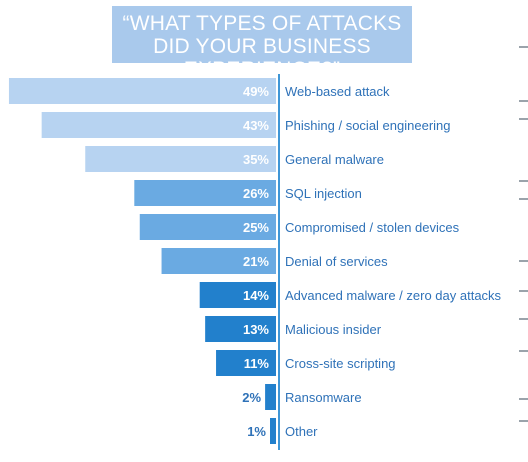 The image size is (528, 462). What do you see at coordinates (256, 125) in the screenshot?
I see `value-label-phishing-social-engineering: 43%` at bounding box center [256, 125].